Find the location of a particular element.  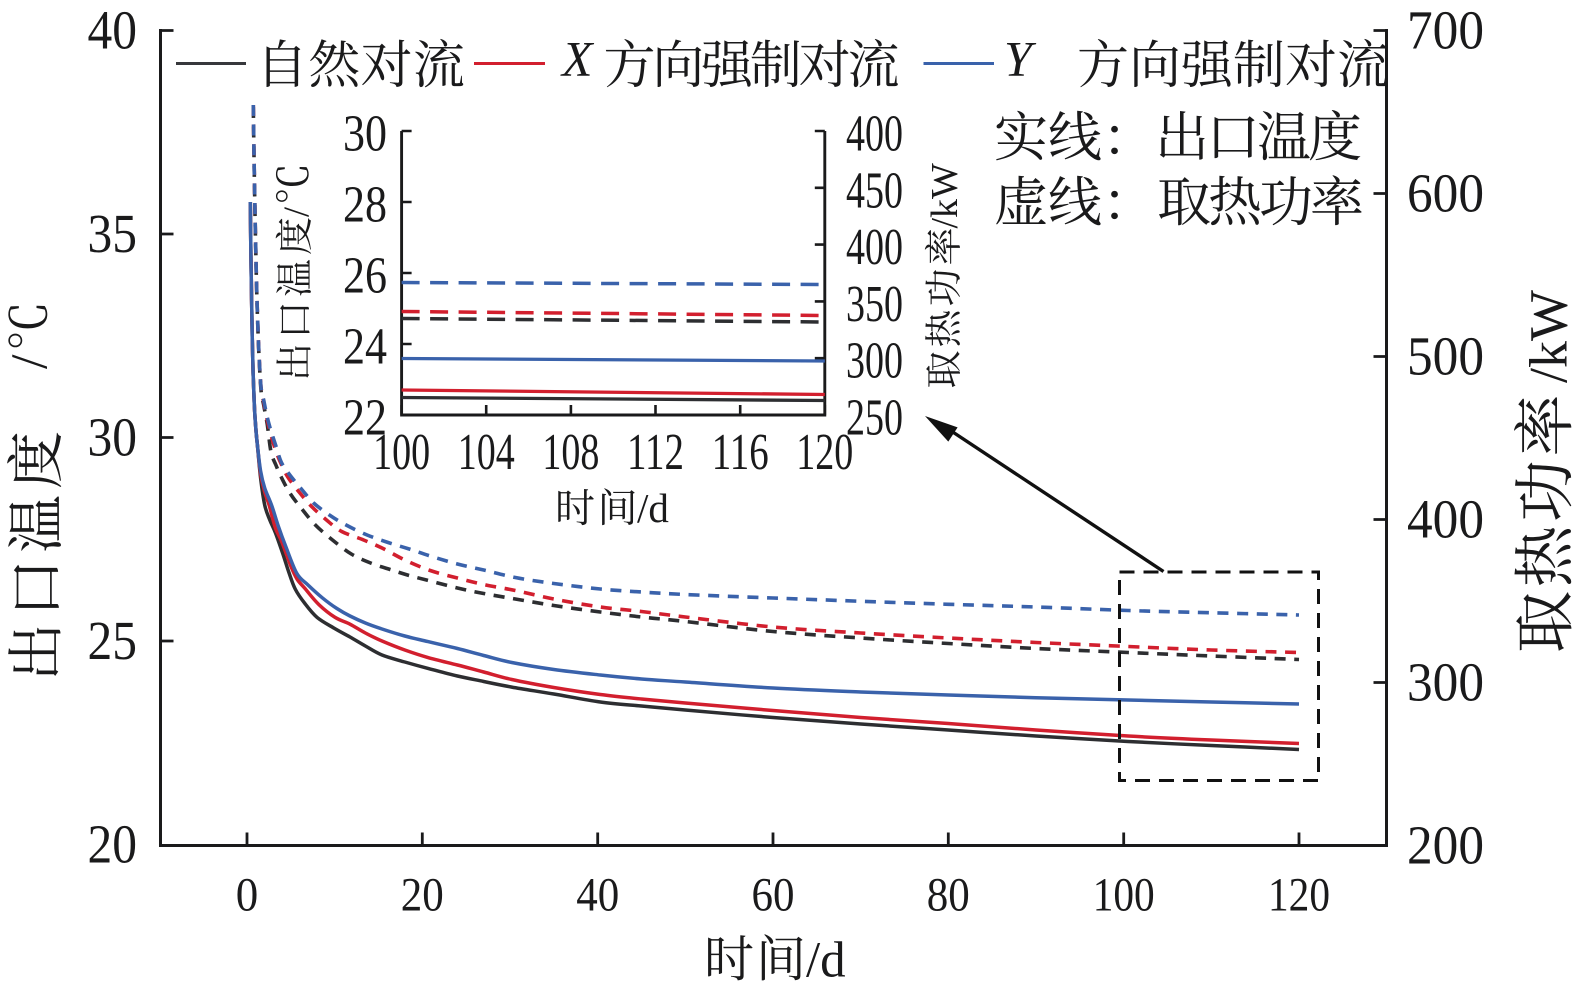

svg-text: 350 is located at coordinates (874, 304).